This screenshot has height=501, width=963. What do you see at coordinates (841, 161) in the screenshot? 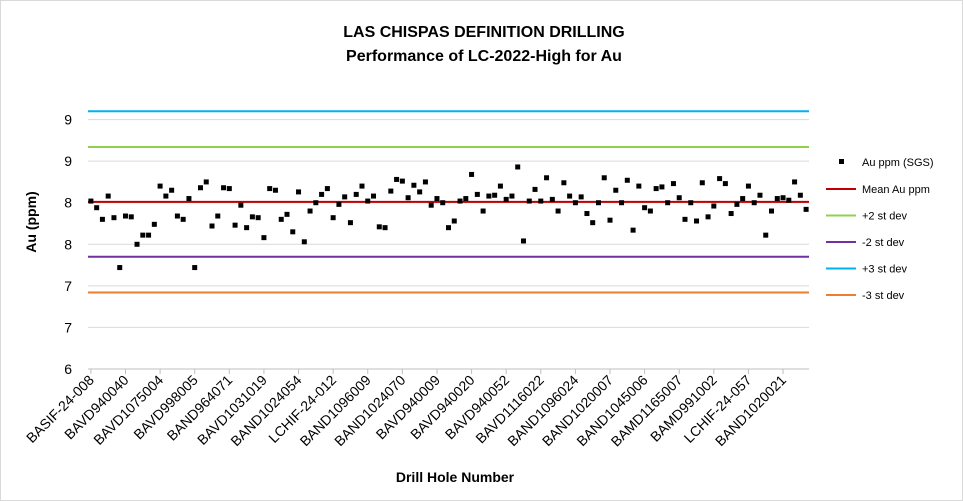
I see `legend-marker-series` at bounding box center [841, 161].